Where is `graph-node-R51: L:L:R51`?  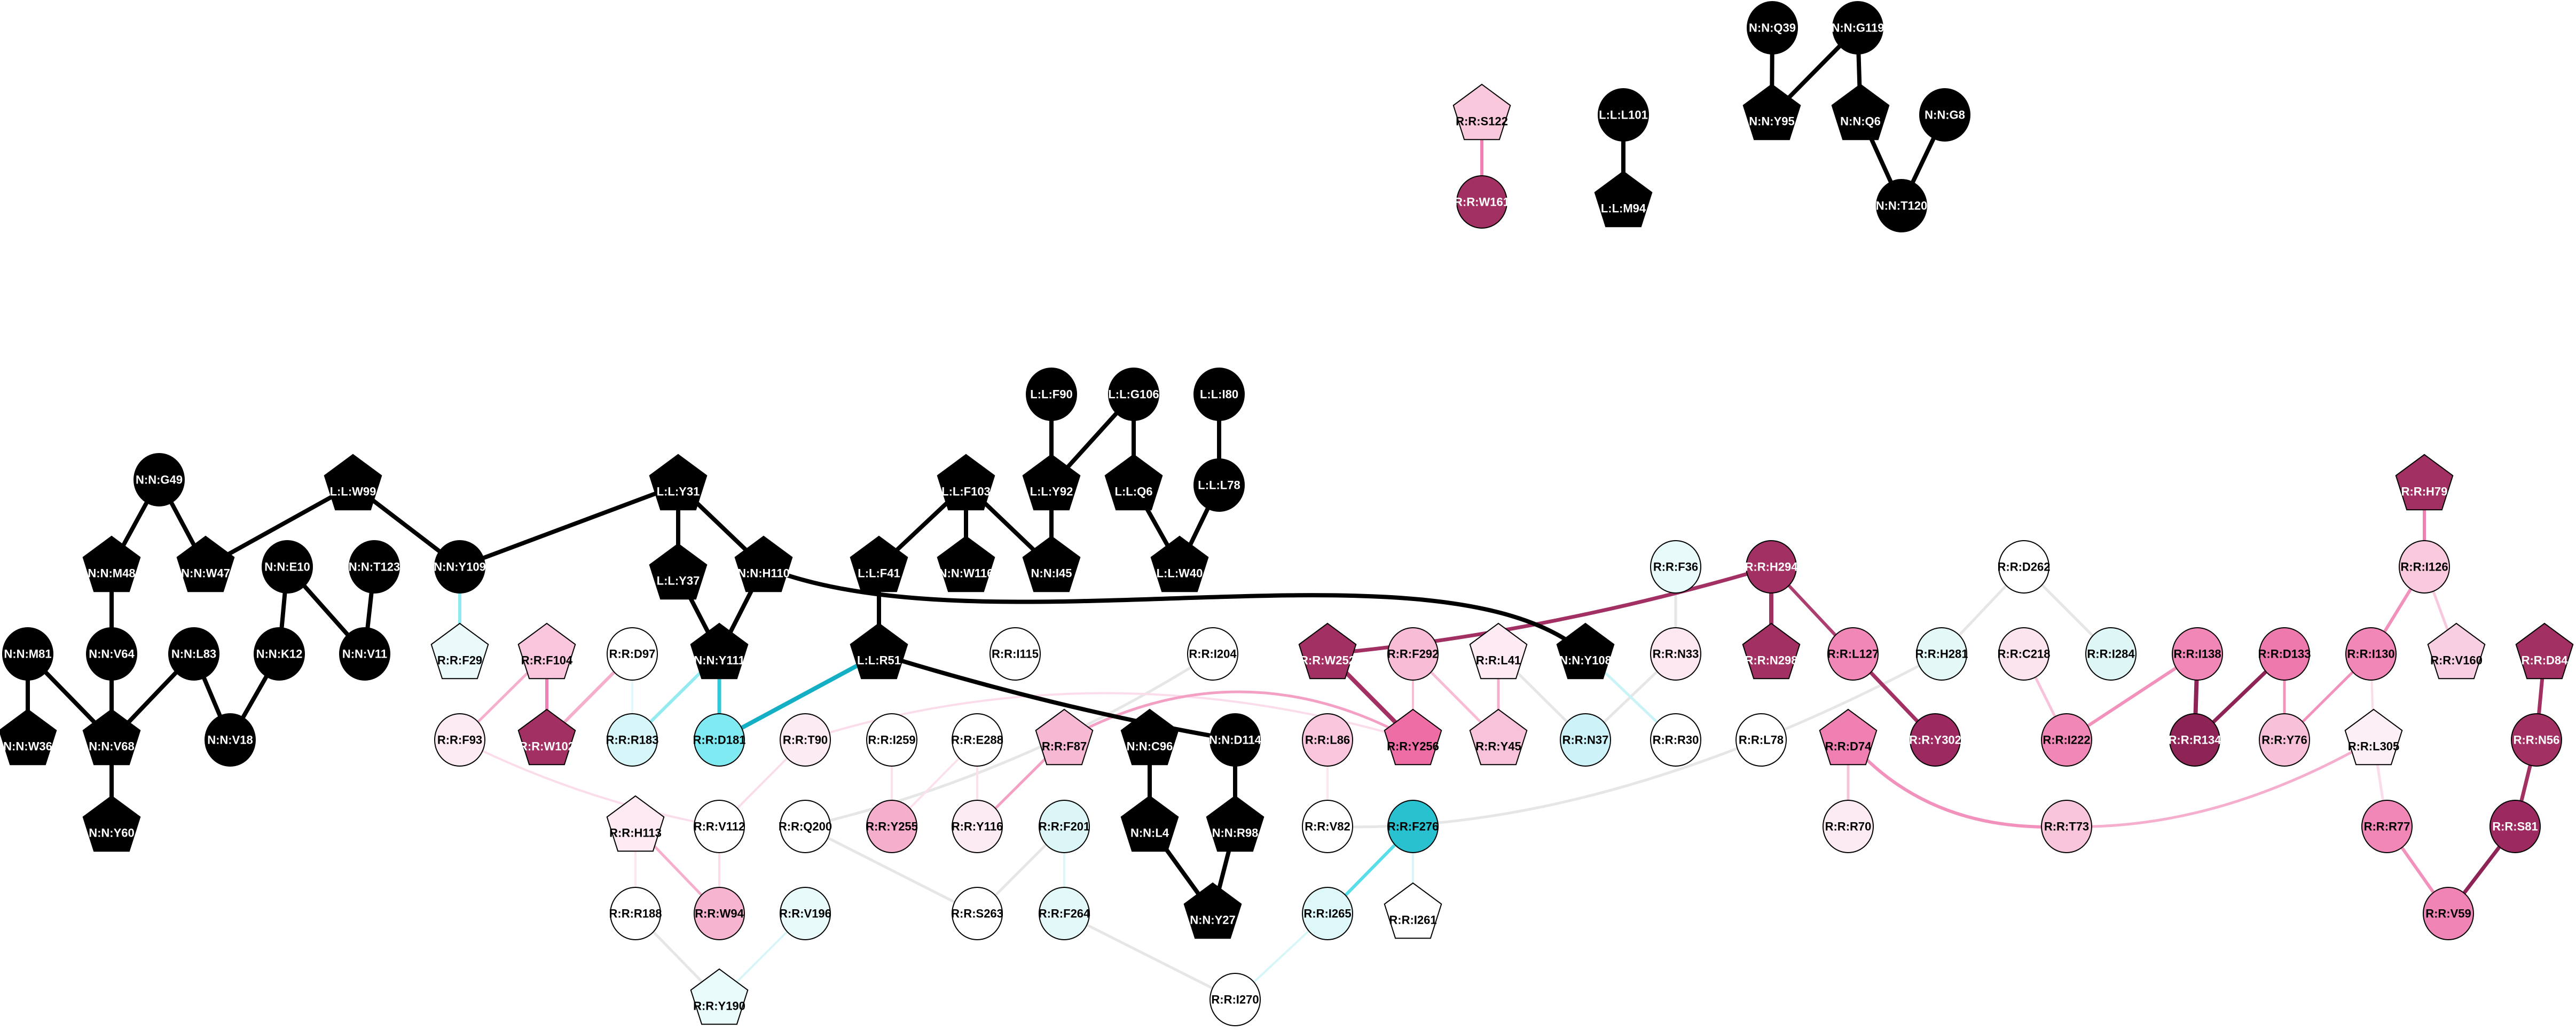
graph-node-R51: L:L:R51 is located at coordinates (879, 651).